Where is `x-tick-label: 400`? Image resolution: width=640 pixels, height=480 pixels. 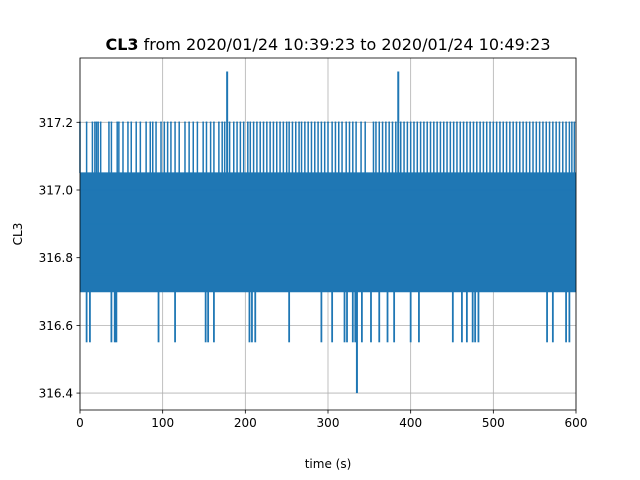
x-tick-label: 400 is located at coordinates (410, 423).